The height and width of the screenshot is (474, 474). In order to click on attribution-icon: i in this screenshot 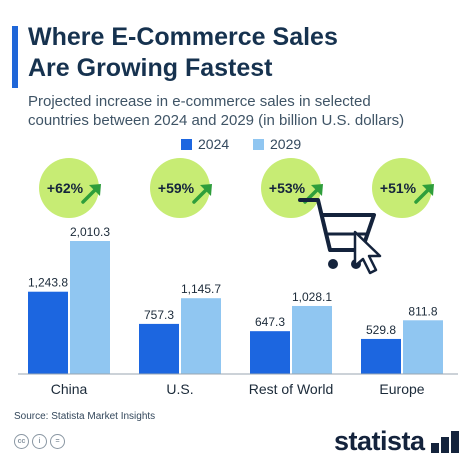, I will do `click(39, 441)`.